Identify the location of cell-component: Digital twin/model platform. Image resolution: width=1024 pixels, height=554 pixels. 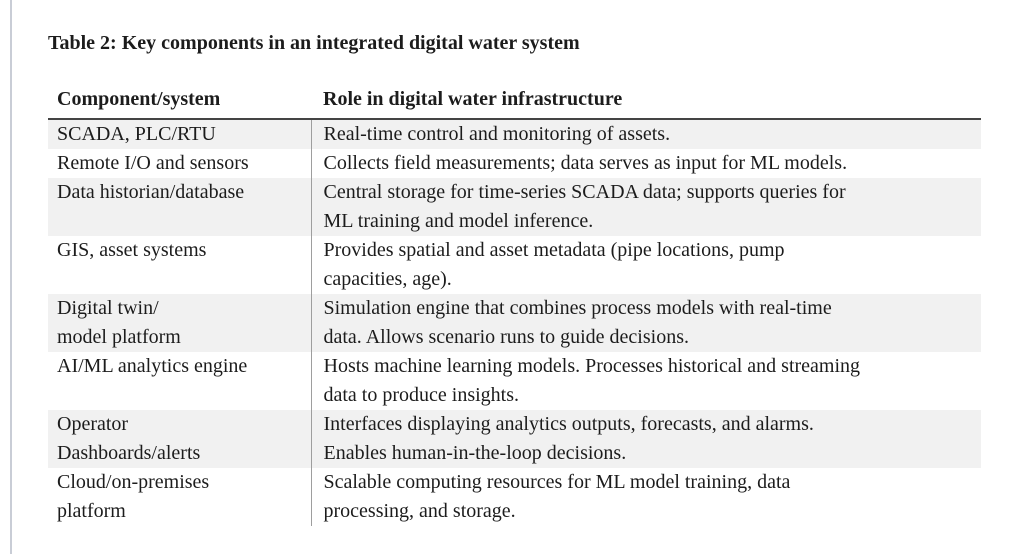
(179, 323).